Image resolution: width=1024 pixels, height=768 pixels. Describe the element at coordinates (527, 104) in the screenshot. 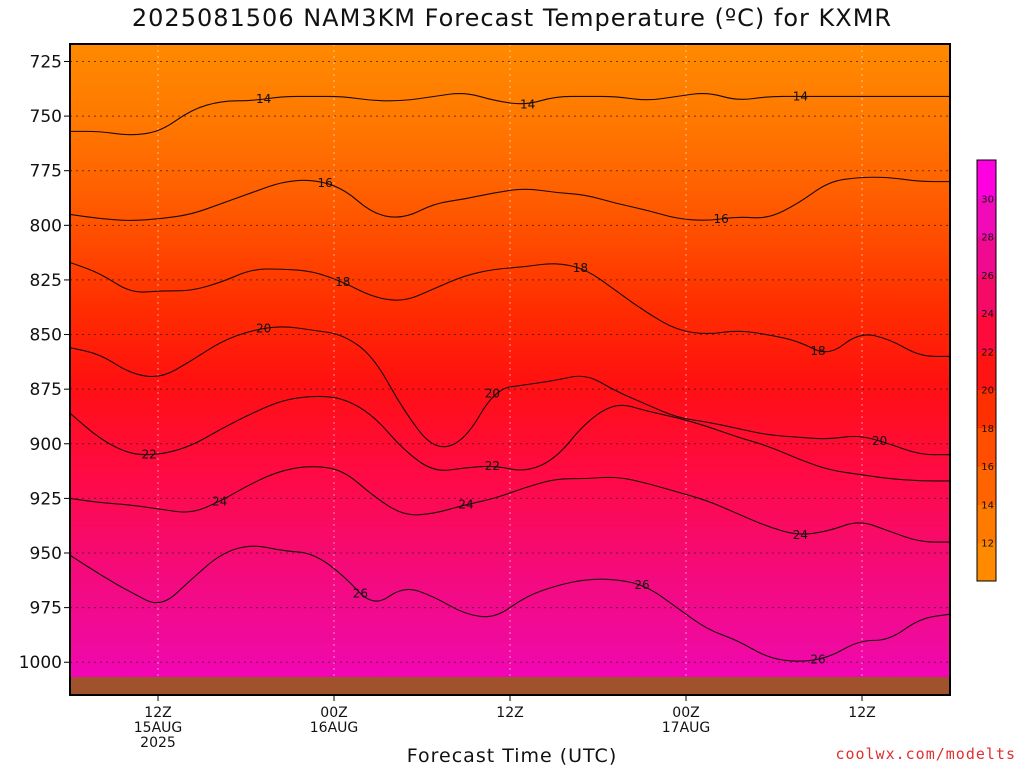

I see `contour-label-14-1: 14` at that location.